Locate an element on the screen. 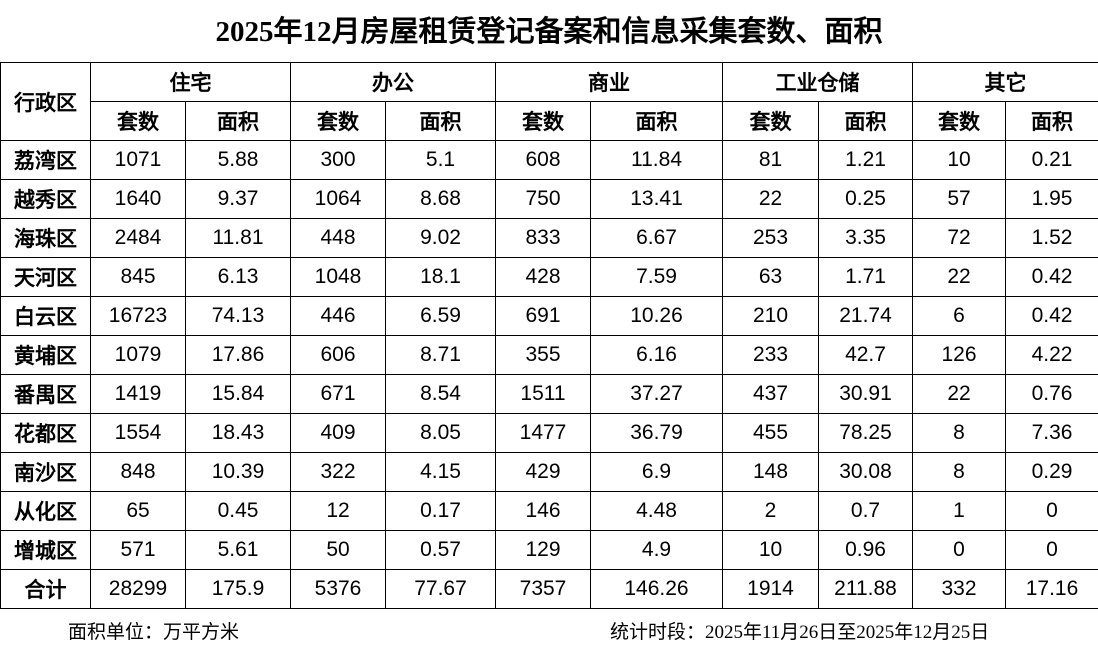  cell: 5.61 is located at coordinates (238, 550).